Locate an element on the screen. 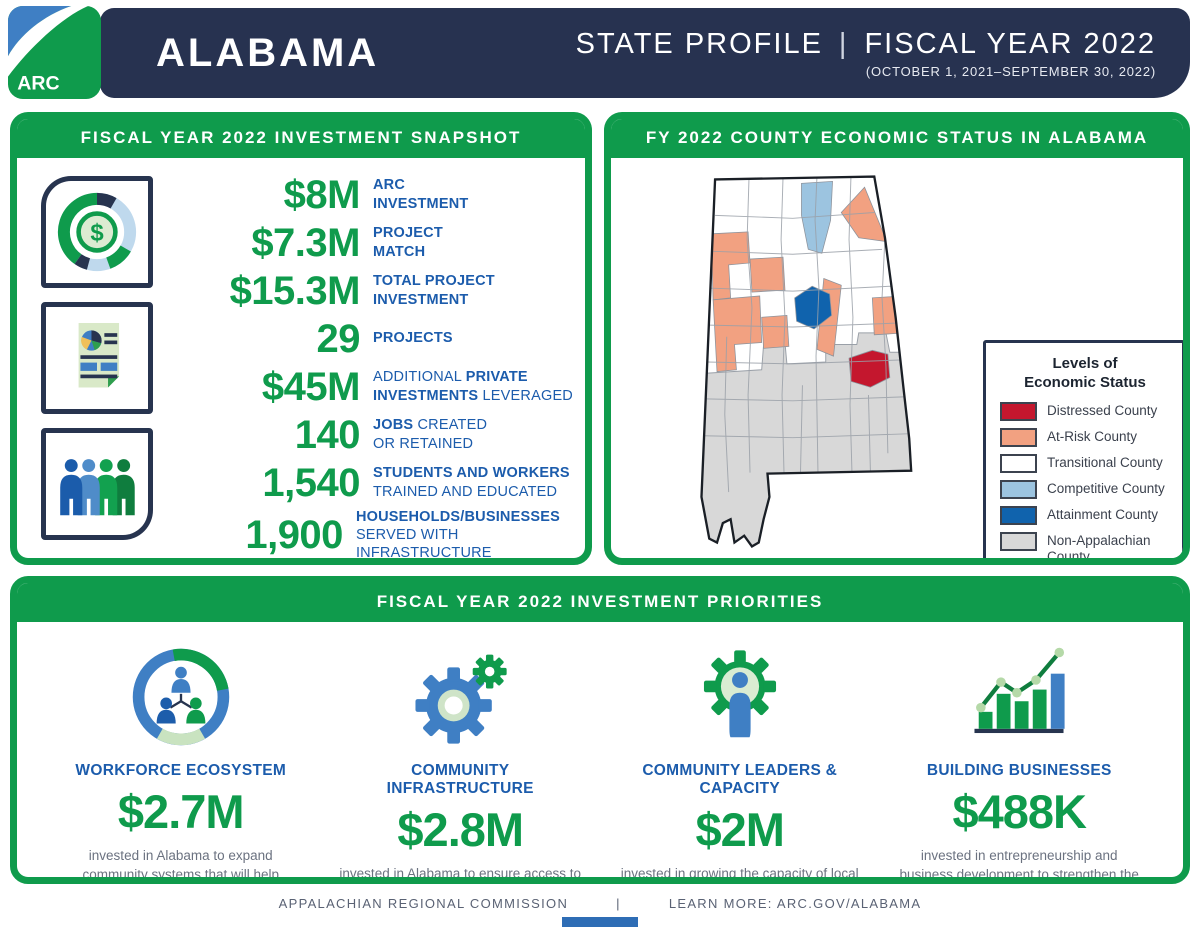  priority-heading: COMMUNITY LEADERS & CAPACITY is located at coordinates (740, 779).